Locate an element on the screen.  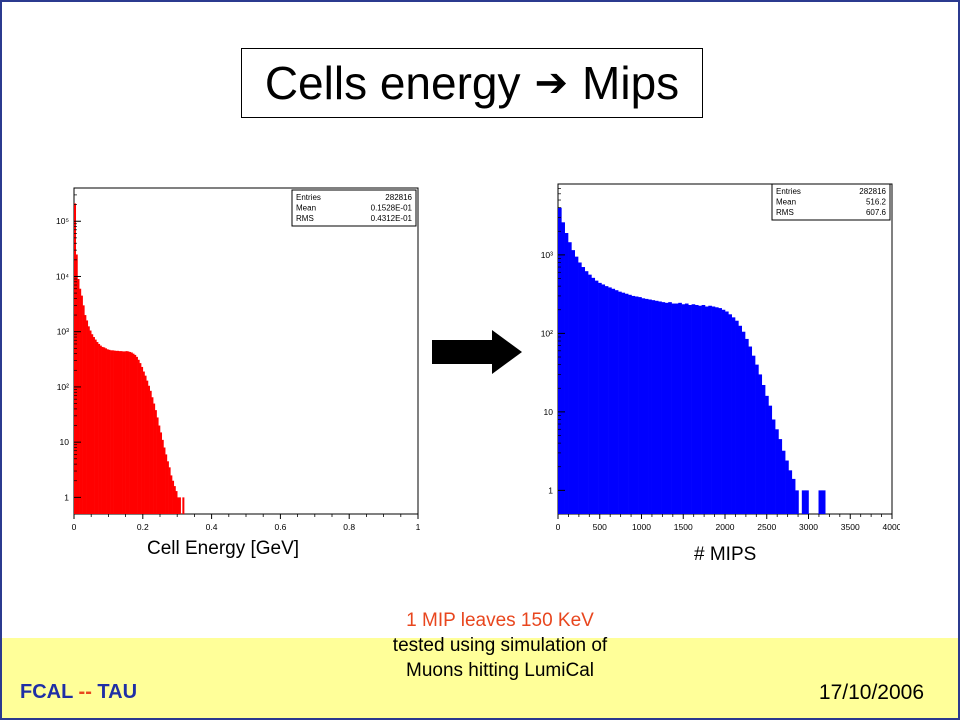
y-tick-label: 10 is located at coordinates (65, 442).